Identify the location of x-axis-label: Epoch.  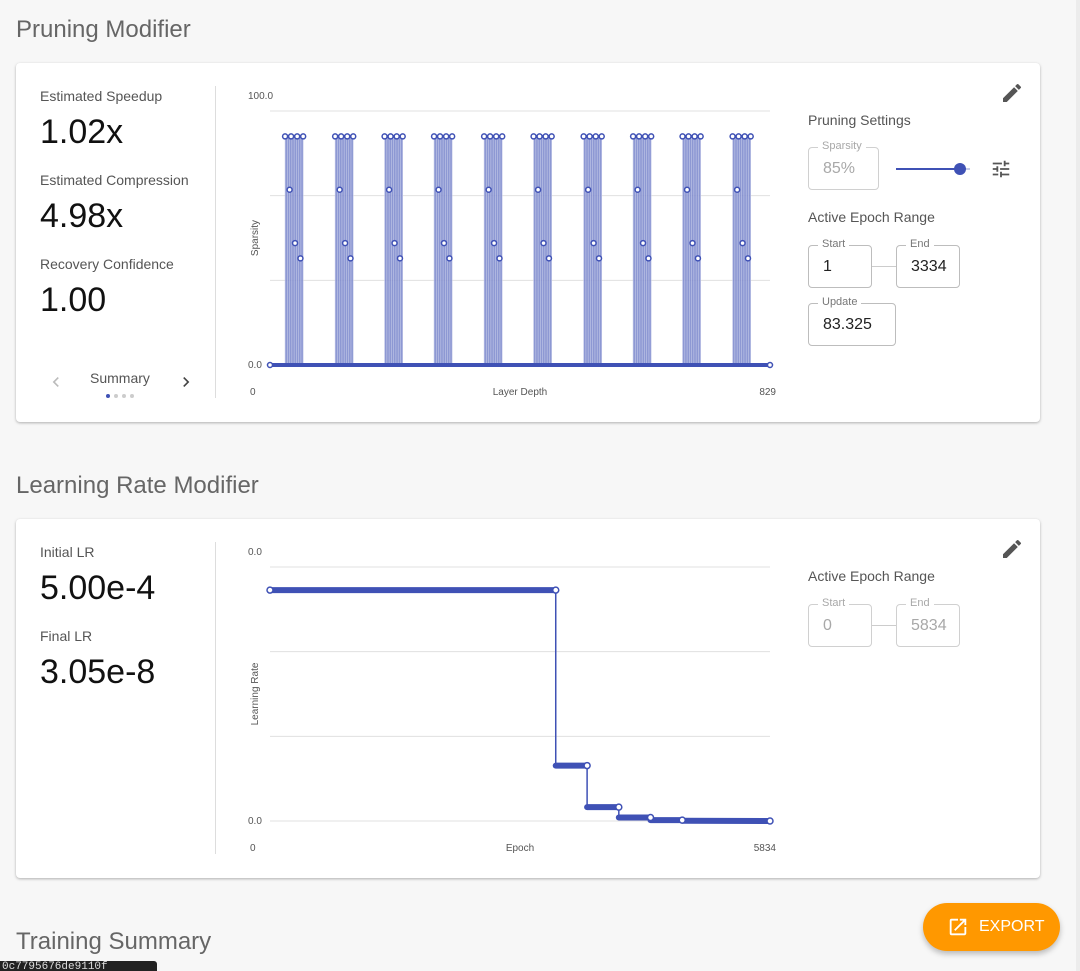
(520, 848).